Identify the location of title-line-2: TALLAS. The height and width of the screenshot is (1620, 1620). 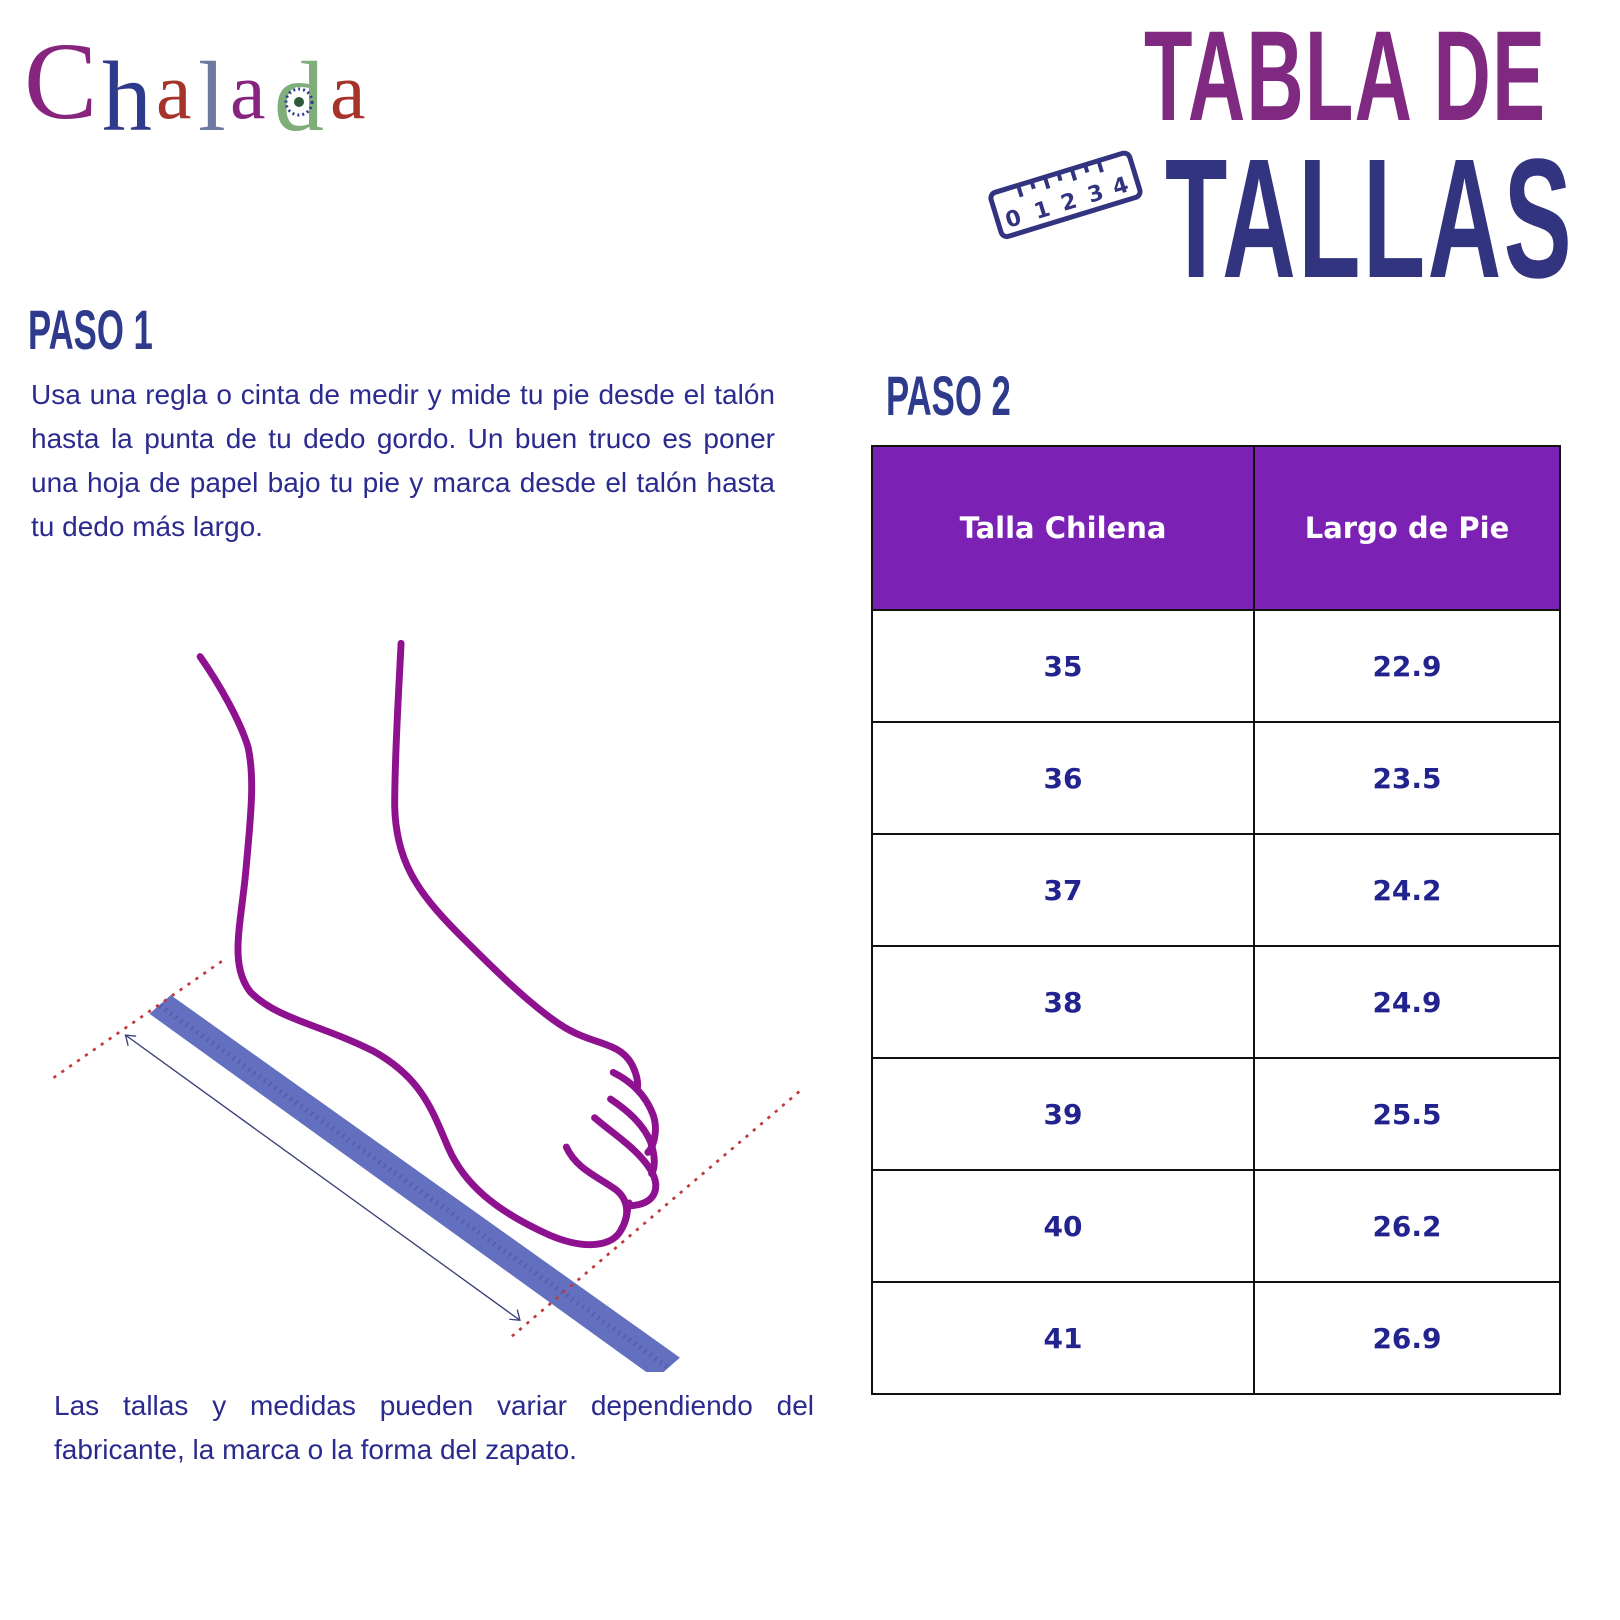
(1370, 219).